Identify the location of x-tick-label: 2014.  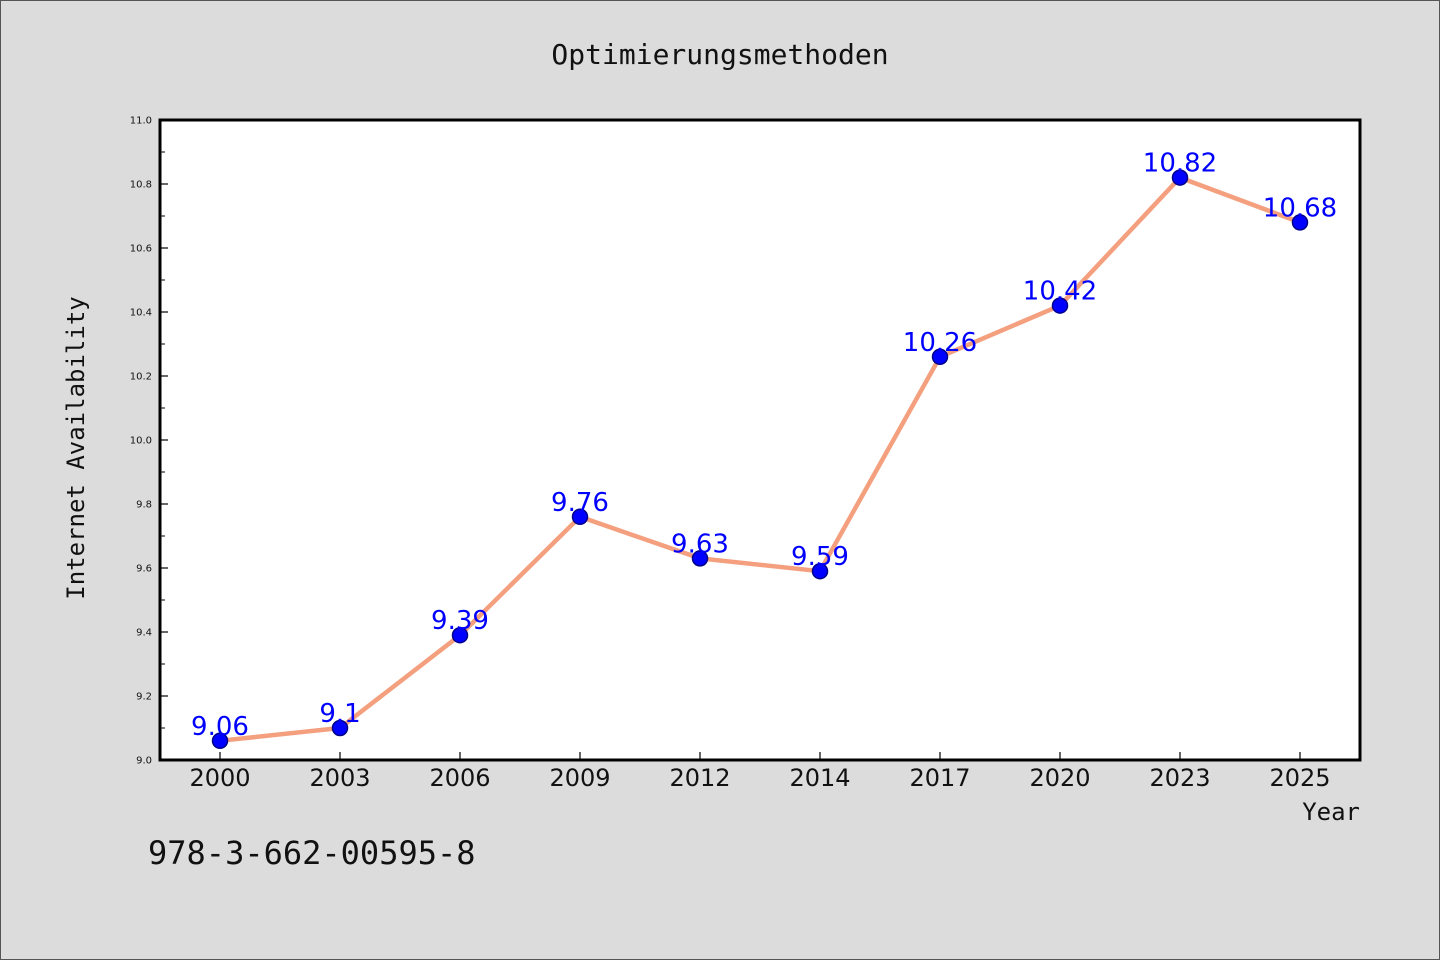
(819, 778).